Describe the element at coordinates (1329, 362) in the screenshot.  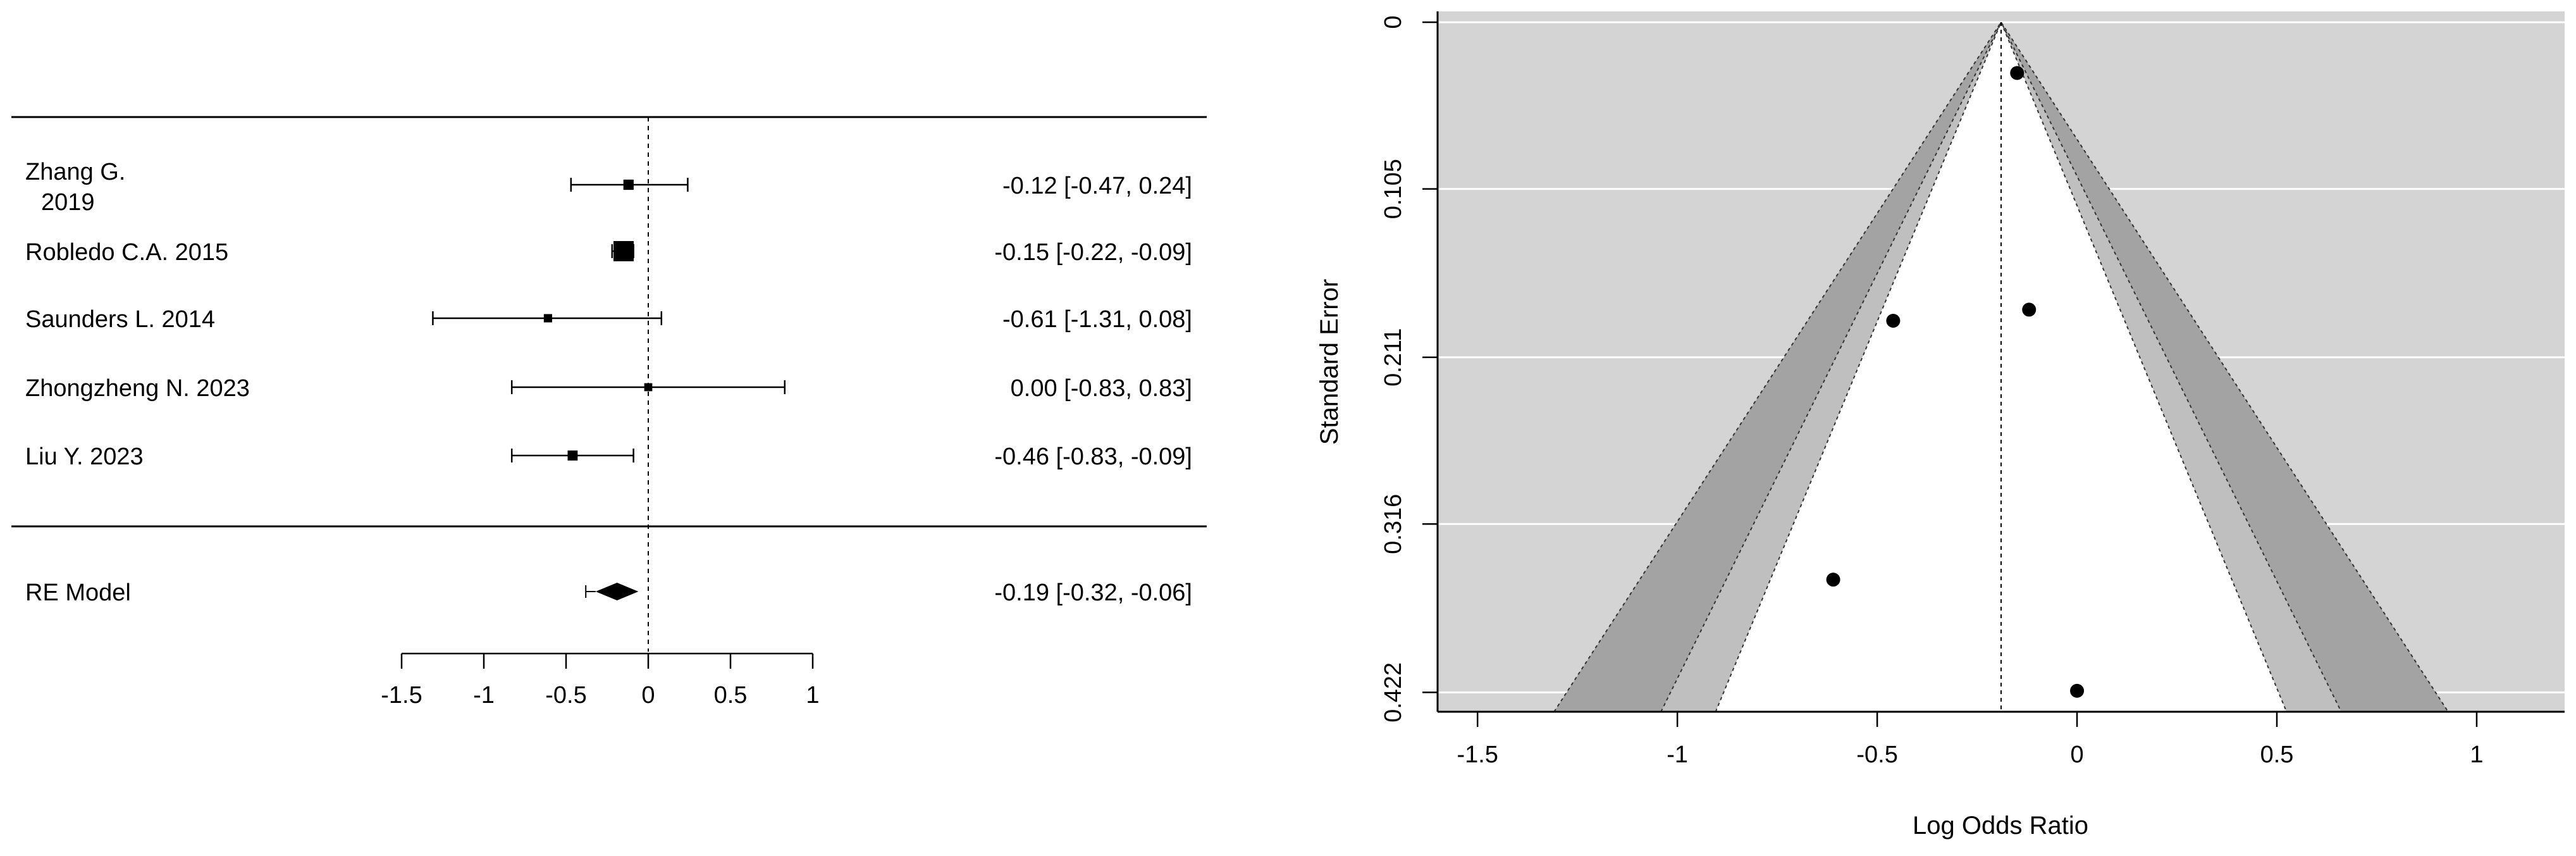
I see `funnel-y-axis-title: Standard Error` at that location.